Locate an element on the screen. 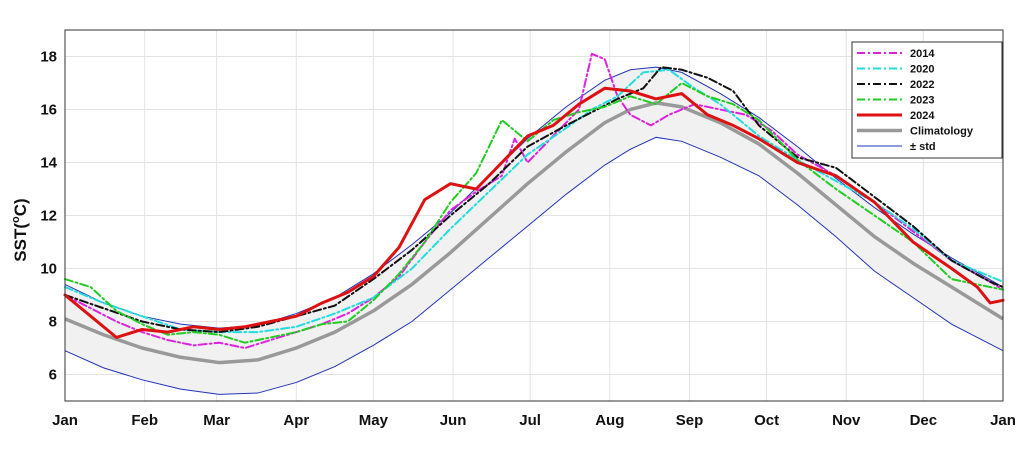  legend: 2014 2020 2022 2023 2024 Climatology ± std is located at coordinates (927, 100).